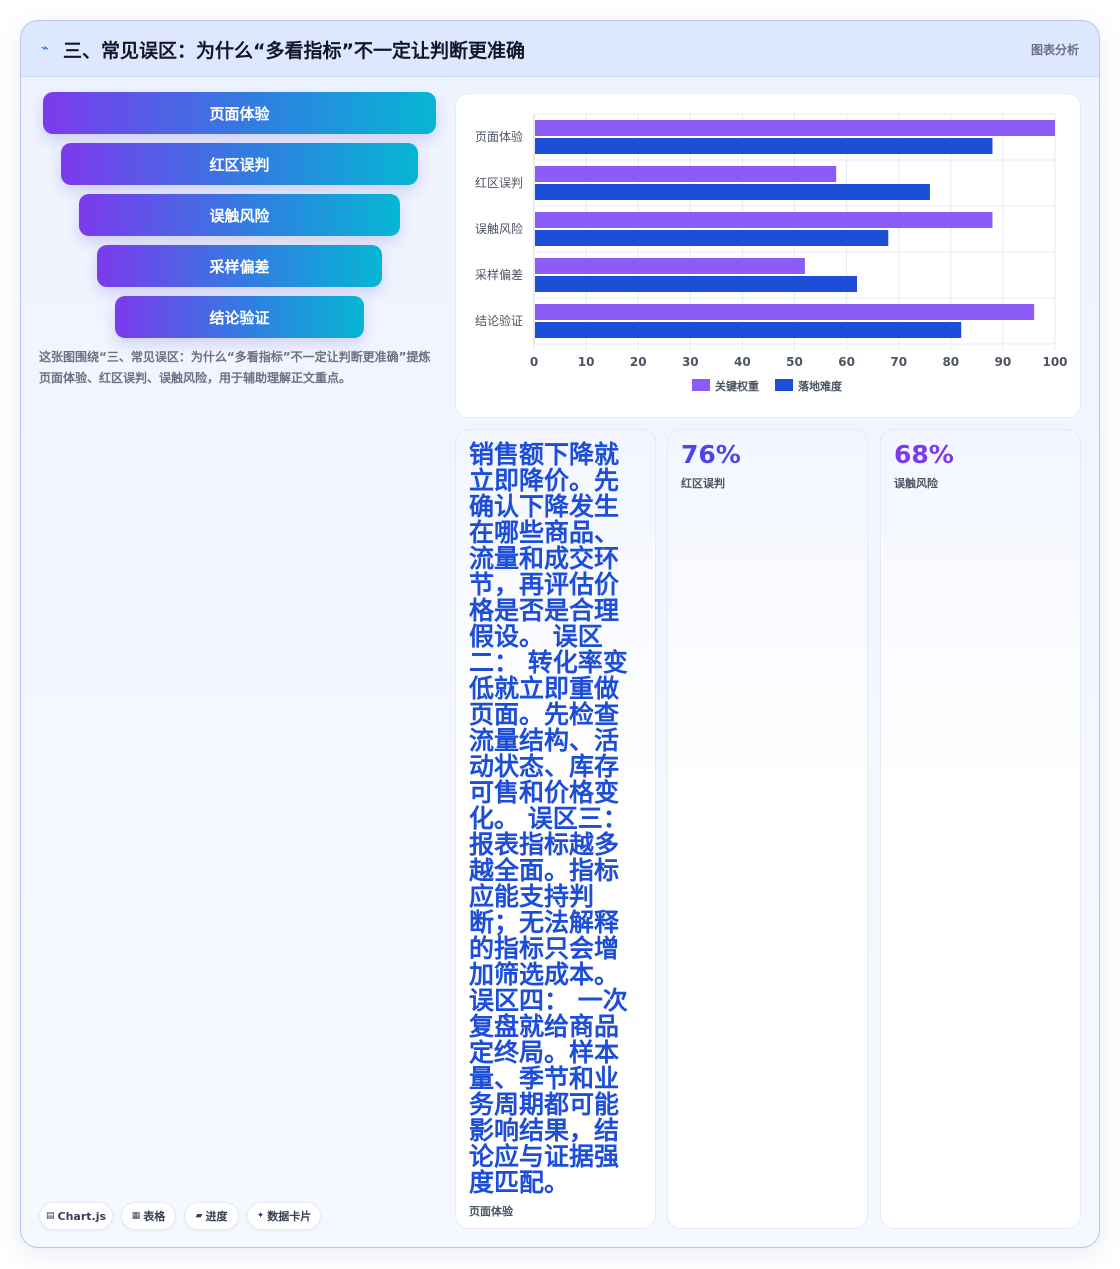  I want to click on kpi-value: 68%, so click(924, 454).